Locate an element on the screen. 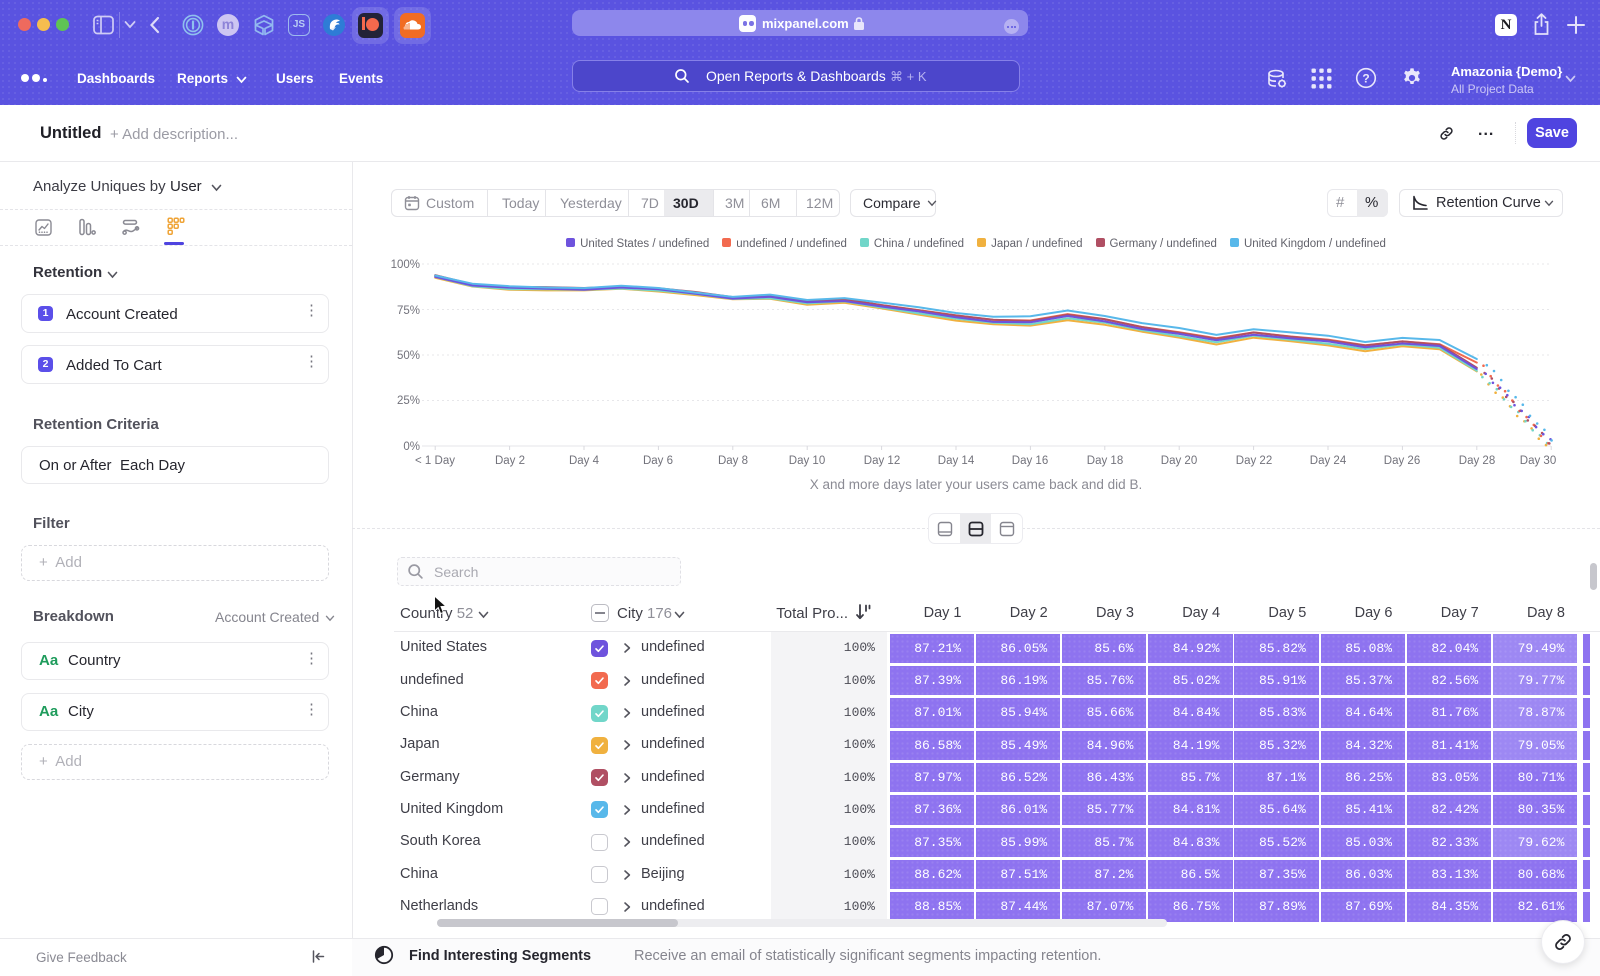 The image size is (1600, 976). svg-text: Day 10 is located at coordinates (807, 461).